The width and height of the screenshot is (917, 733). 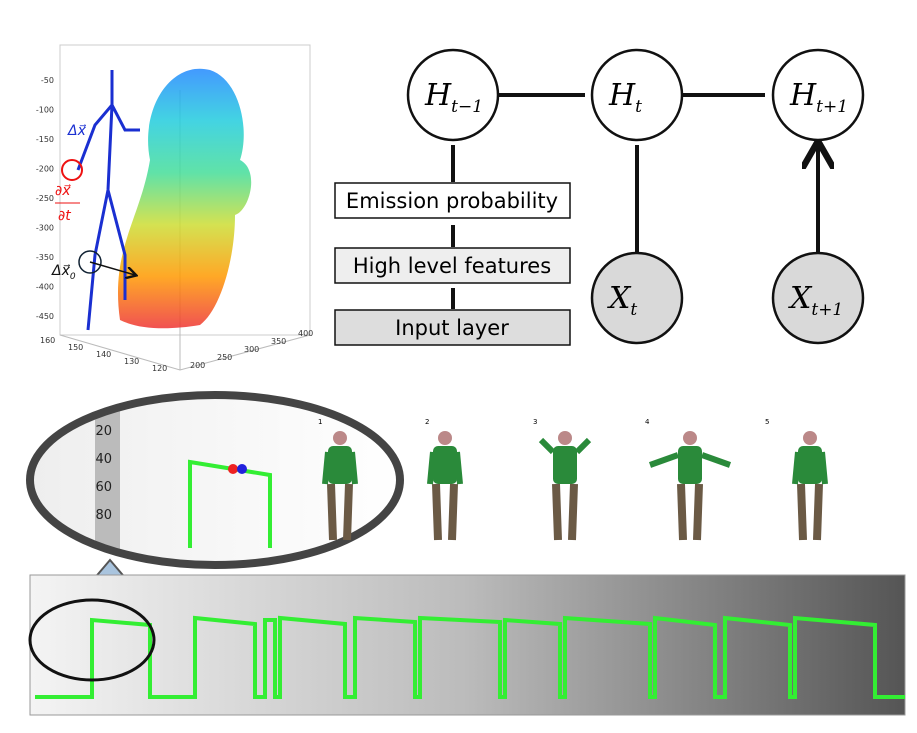 I want to click on zoom-ellipse, so click(x=215, y=480).